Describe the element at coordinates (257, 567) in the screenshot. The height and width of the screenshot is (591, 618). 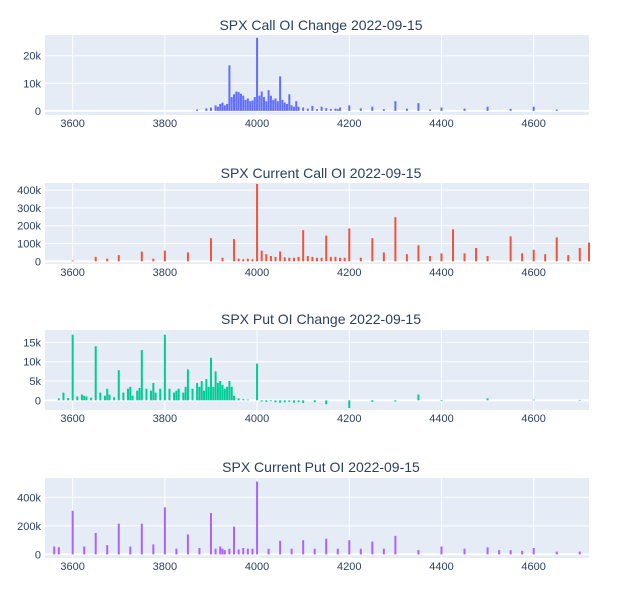
I see `x-tick-label: 4000` at that location.